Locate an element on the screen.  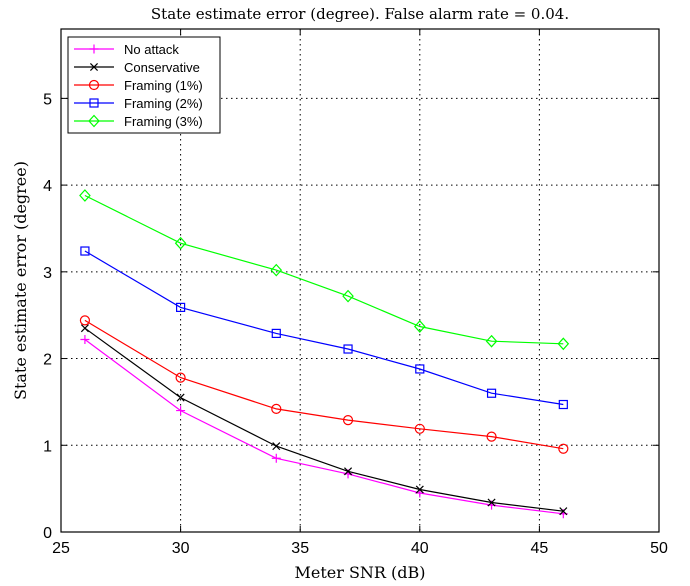
x-tick-label: 45 is located at coordinates (540, 548).